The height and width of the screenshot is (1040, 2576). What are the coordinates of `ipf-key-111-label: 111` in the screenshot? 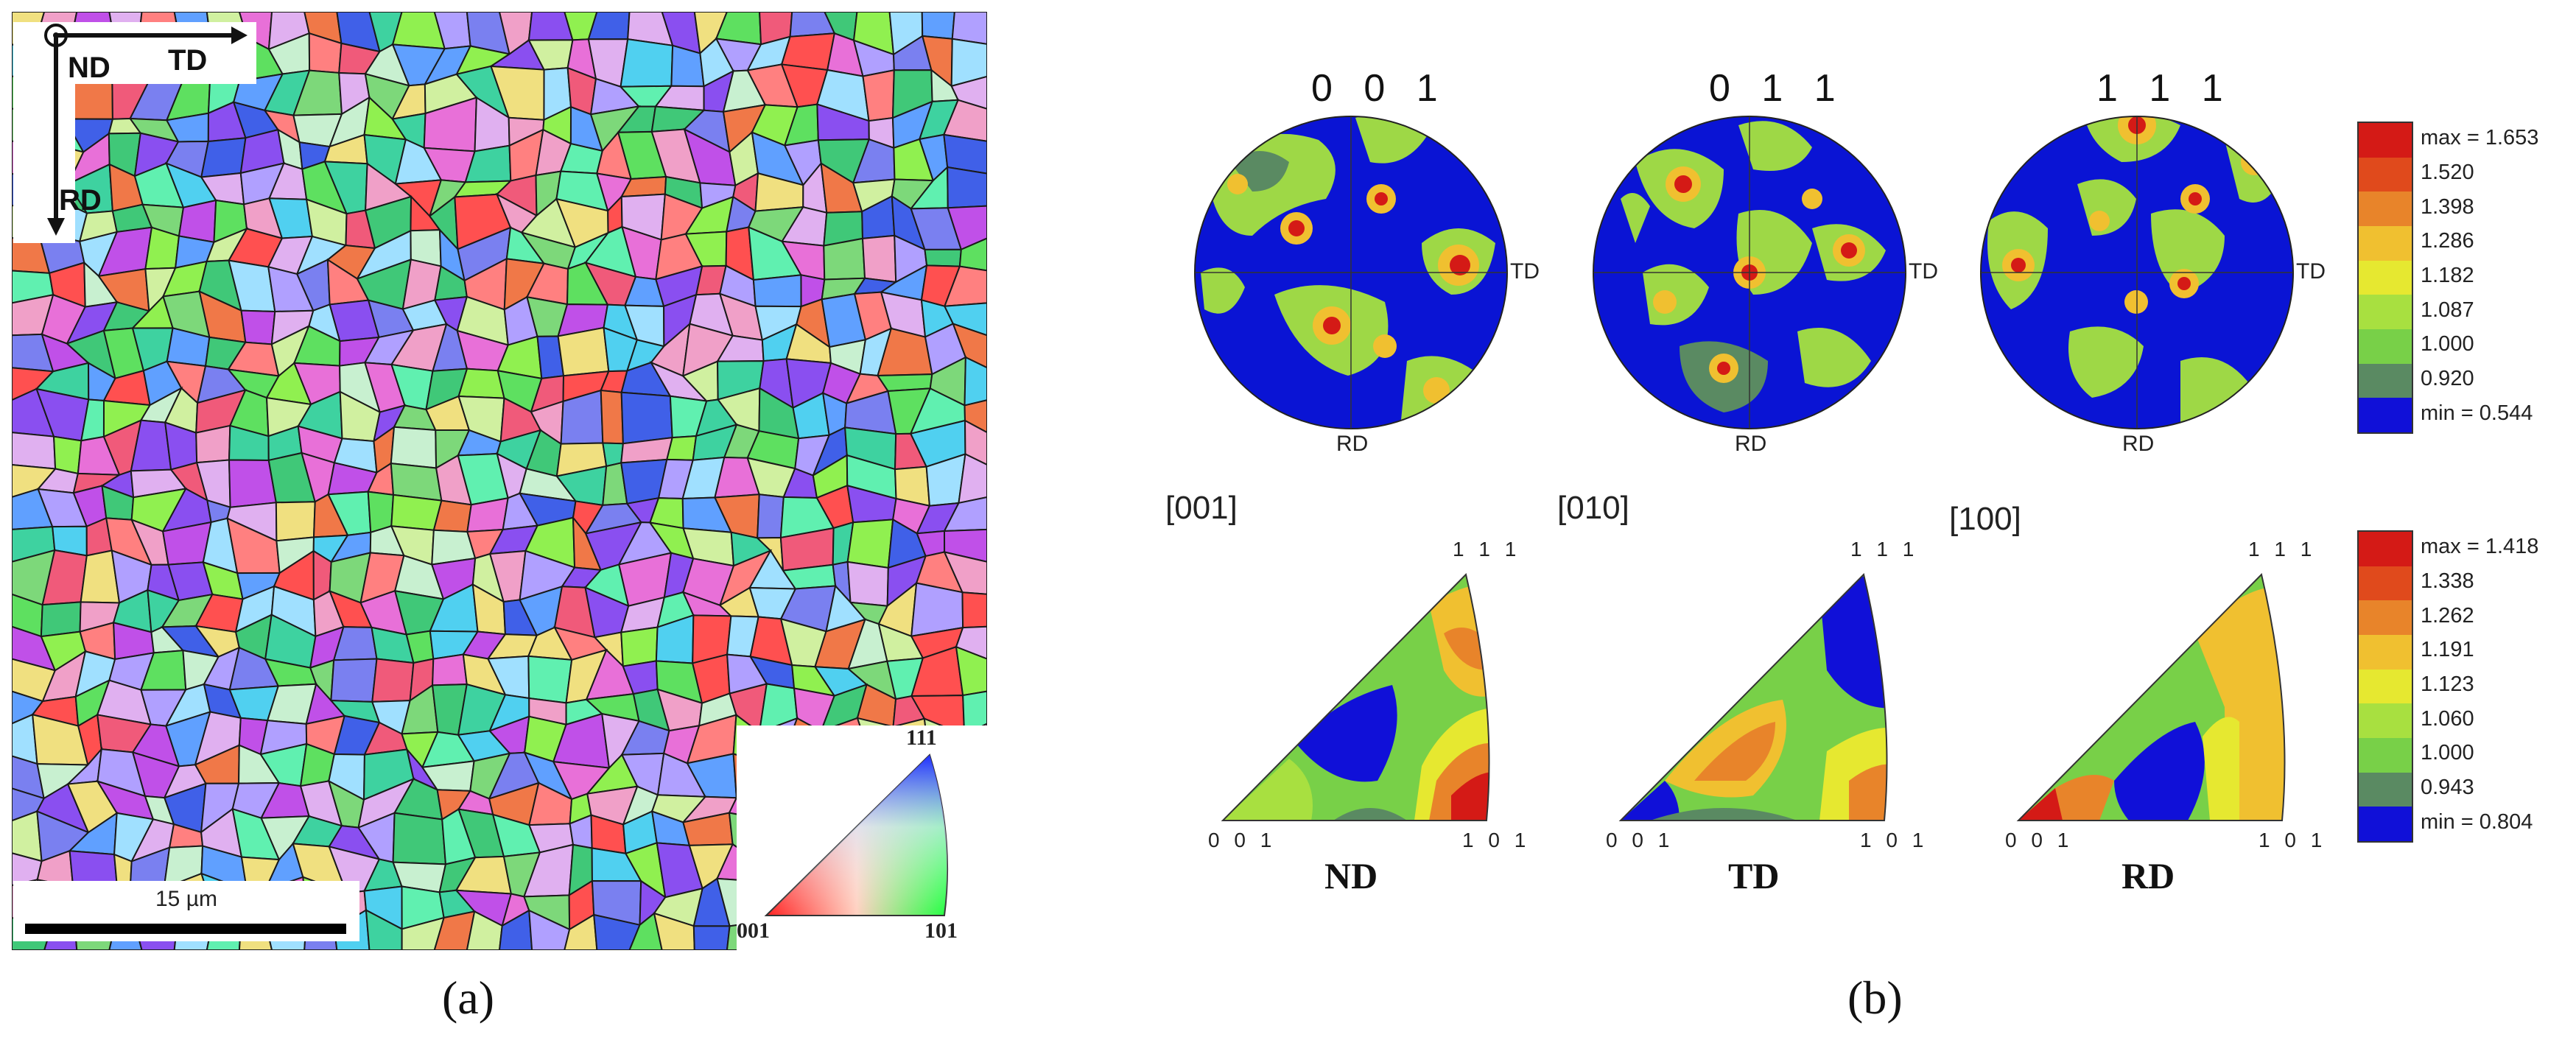 It's located at (921, 738).